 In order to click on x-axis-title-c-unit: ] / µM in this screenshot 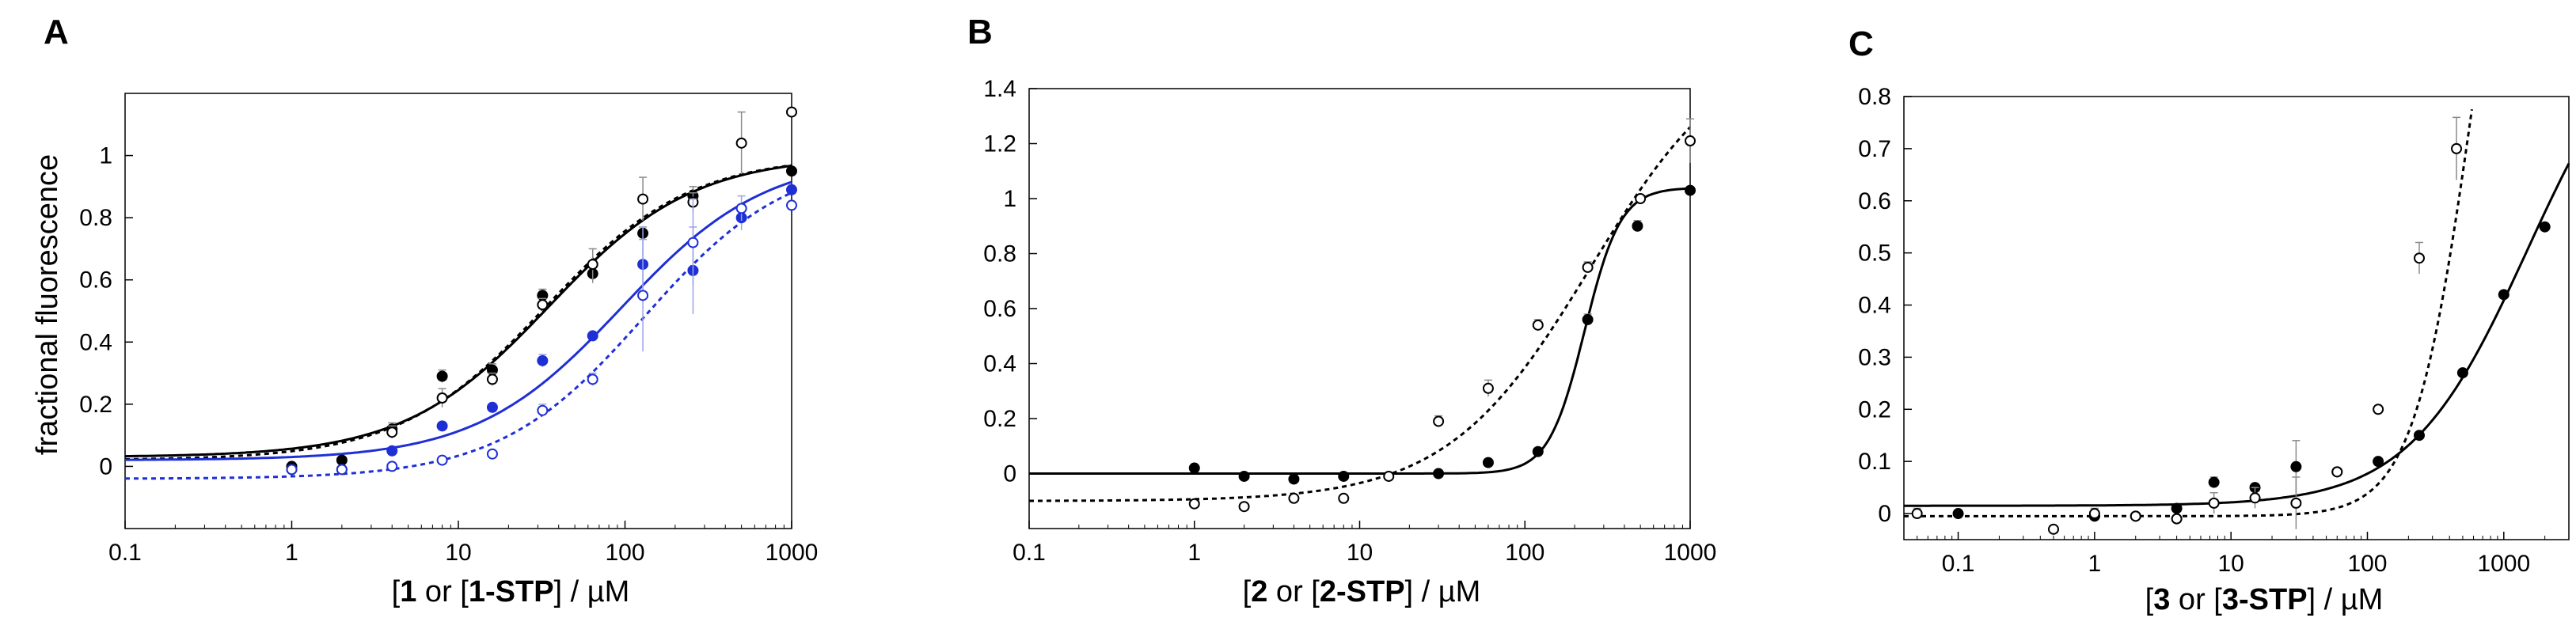, I will do `click(2346, 599)`.